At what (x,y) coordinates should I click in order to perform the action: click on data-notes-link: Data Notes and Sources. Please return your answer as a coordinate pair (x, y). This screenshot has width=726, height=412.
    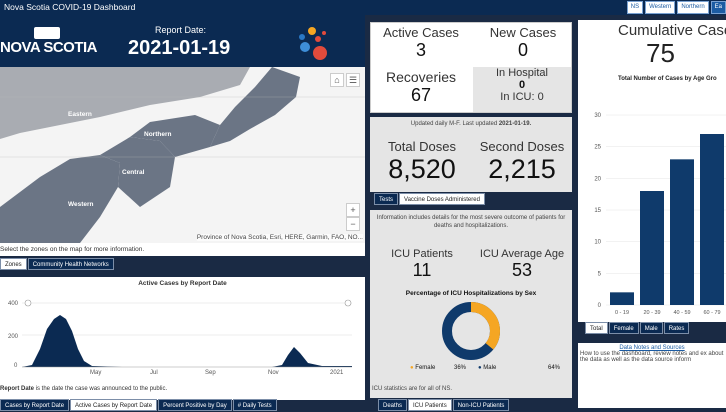
    Looking at the image, I should click on (652, 348).